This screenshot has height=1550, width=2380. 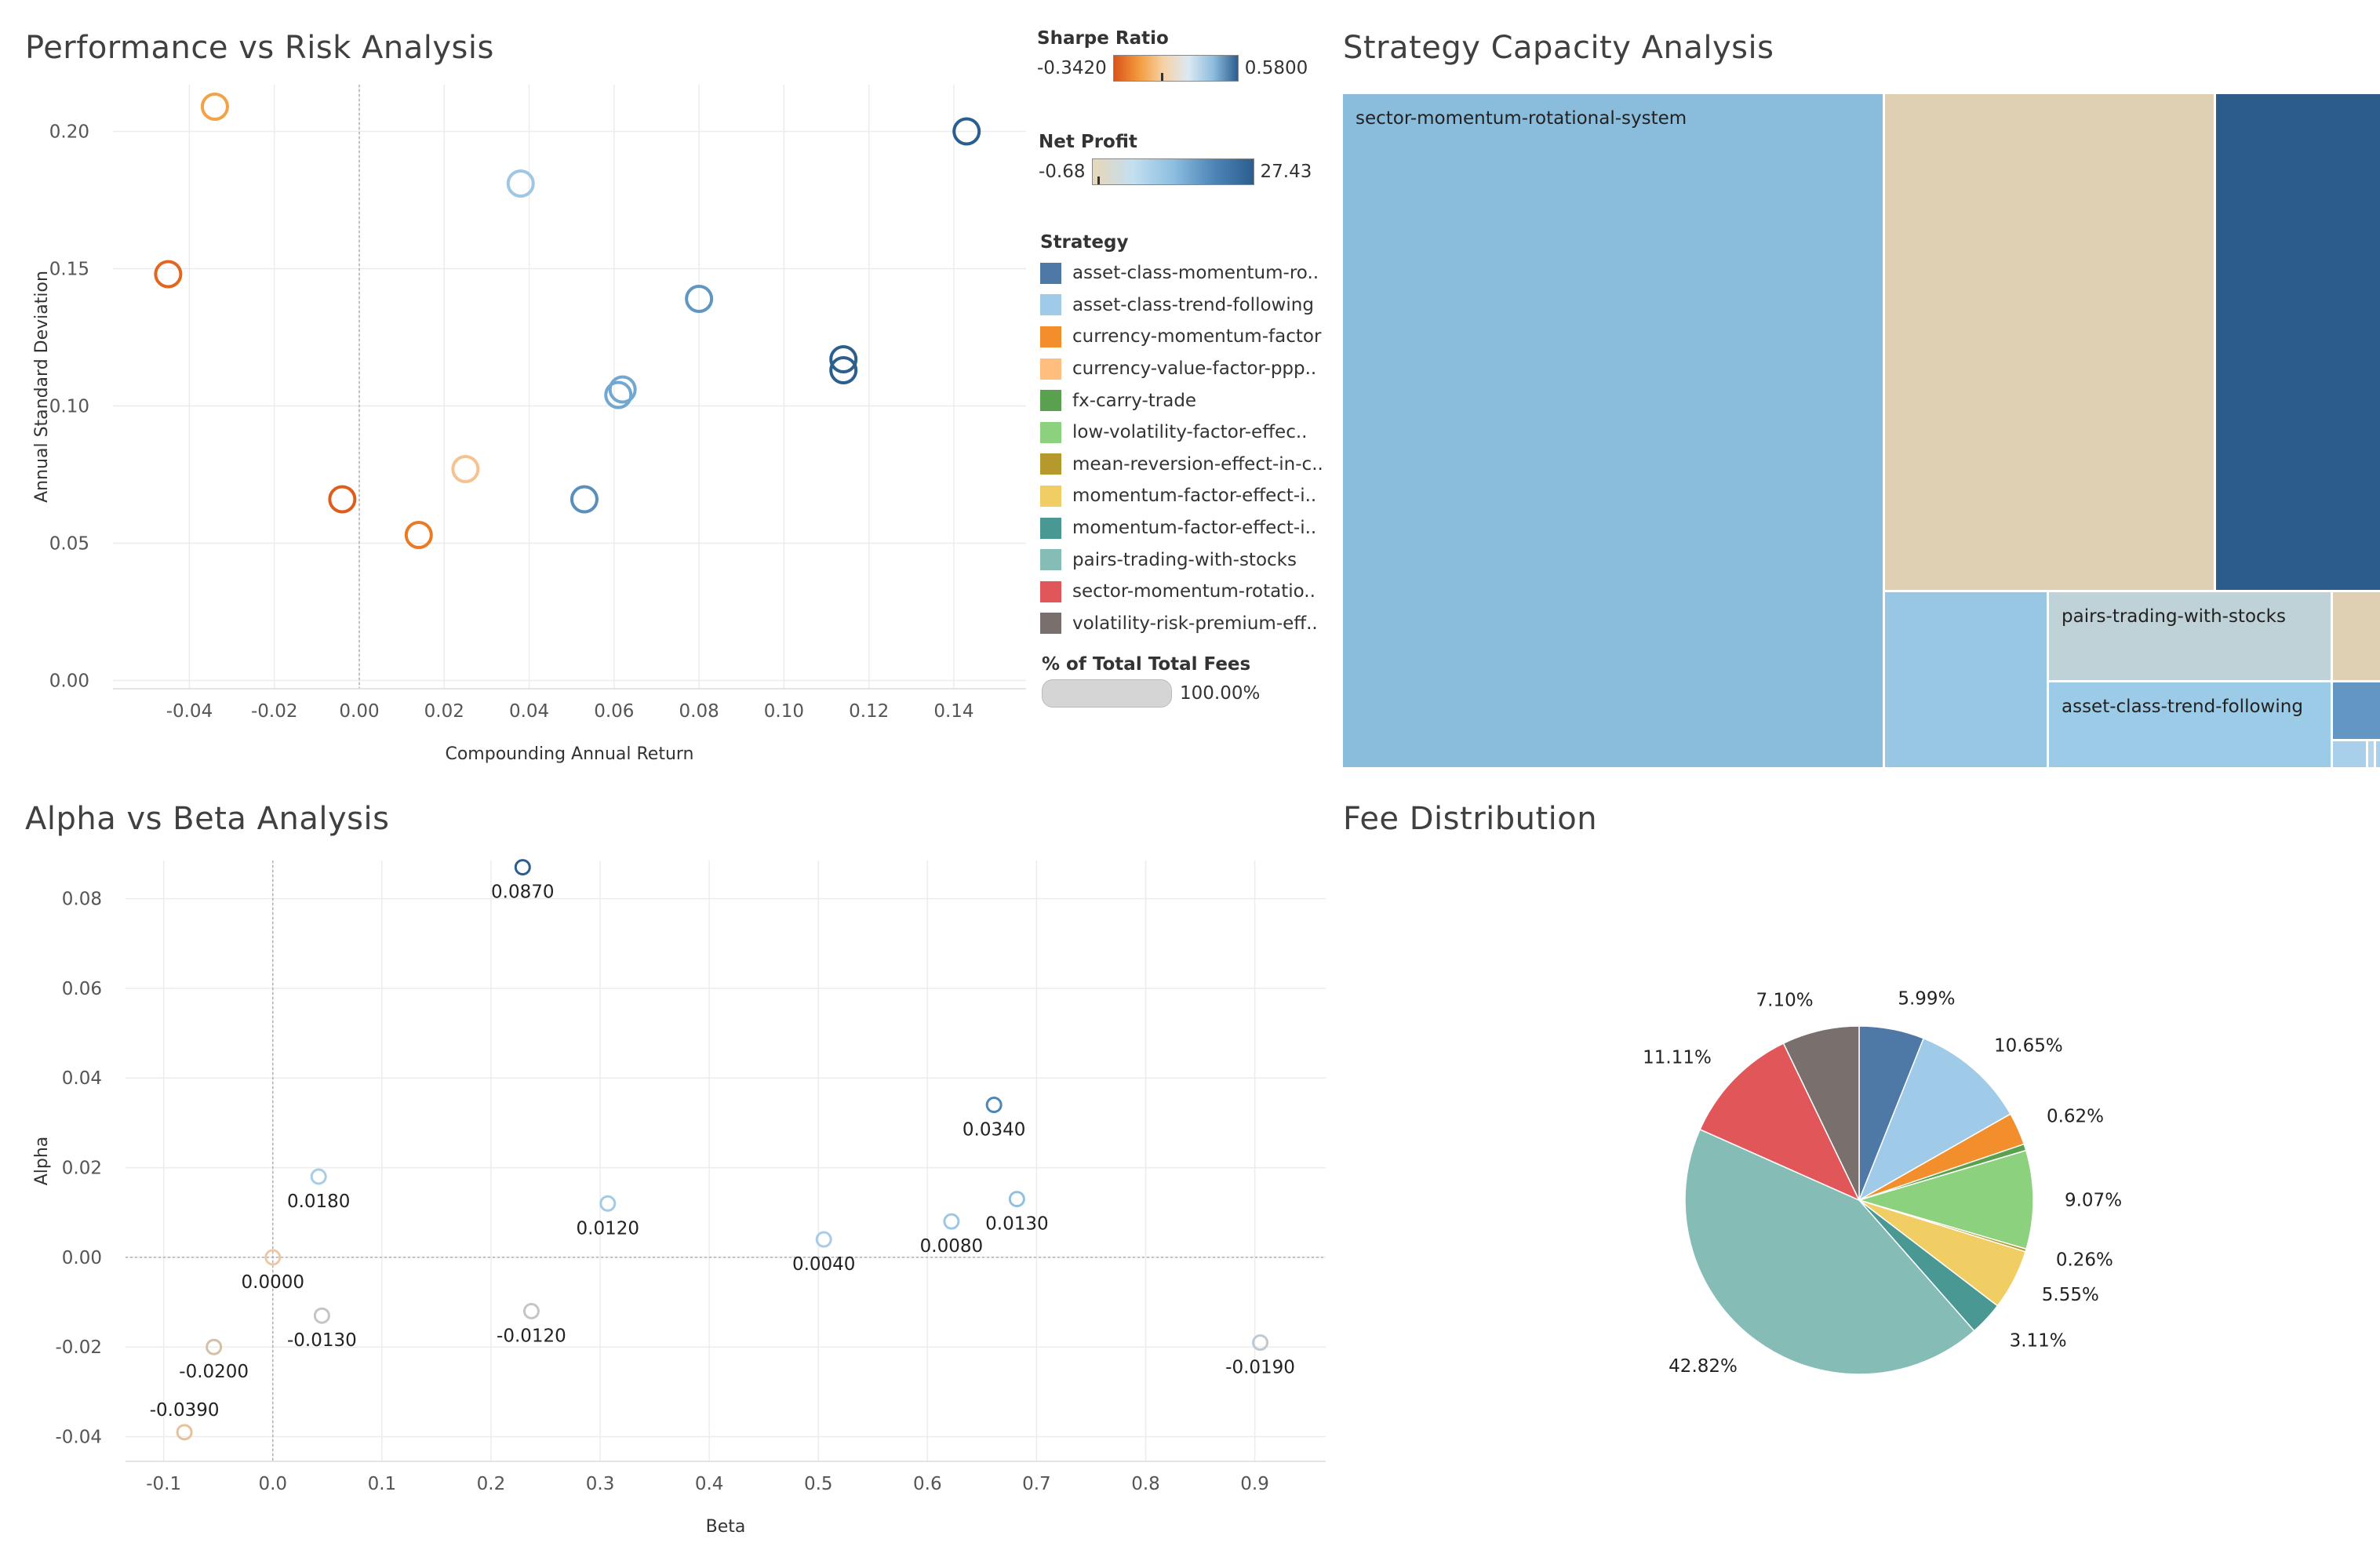 I want to click on strategy-legend-title: Strategy, so click(x=1084, y=243).